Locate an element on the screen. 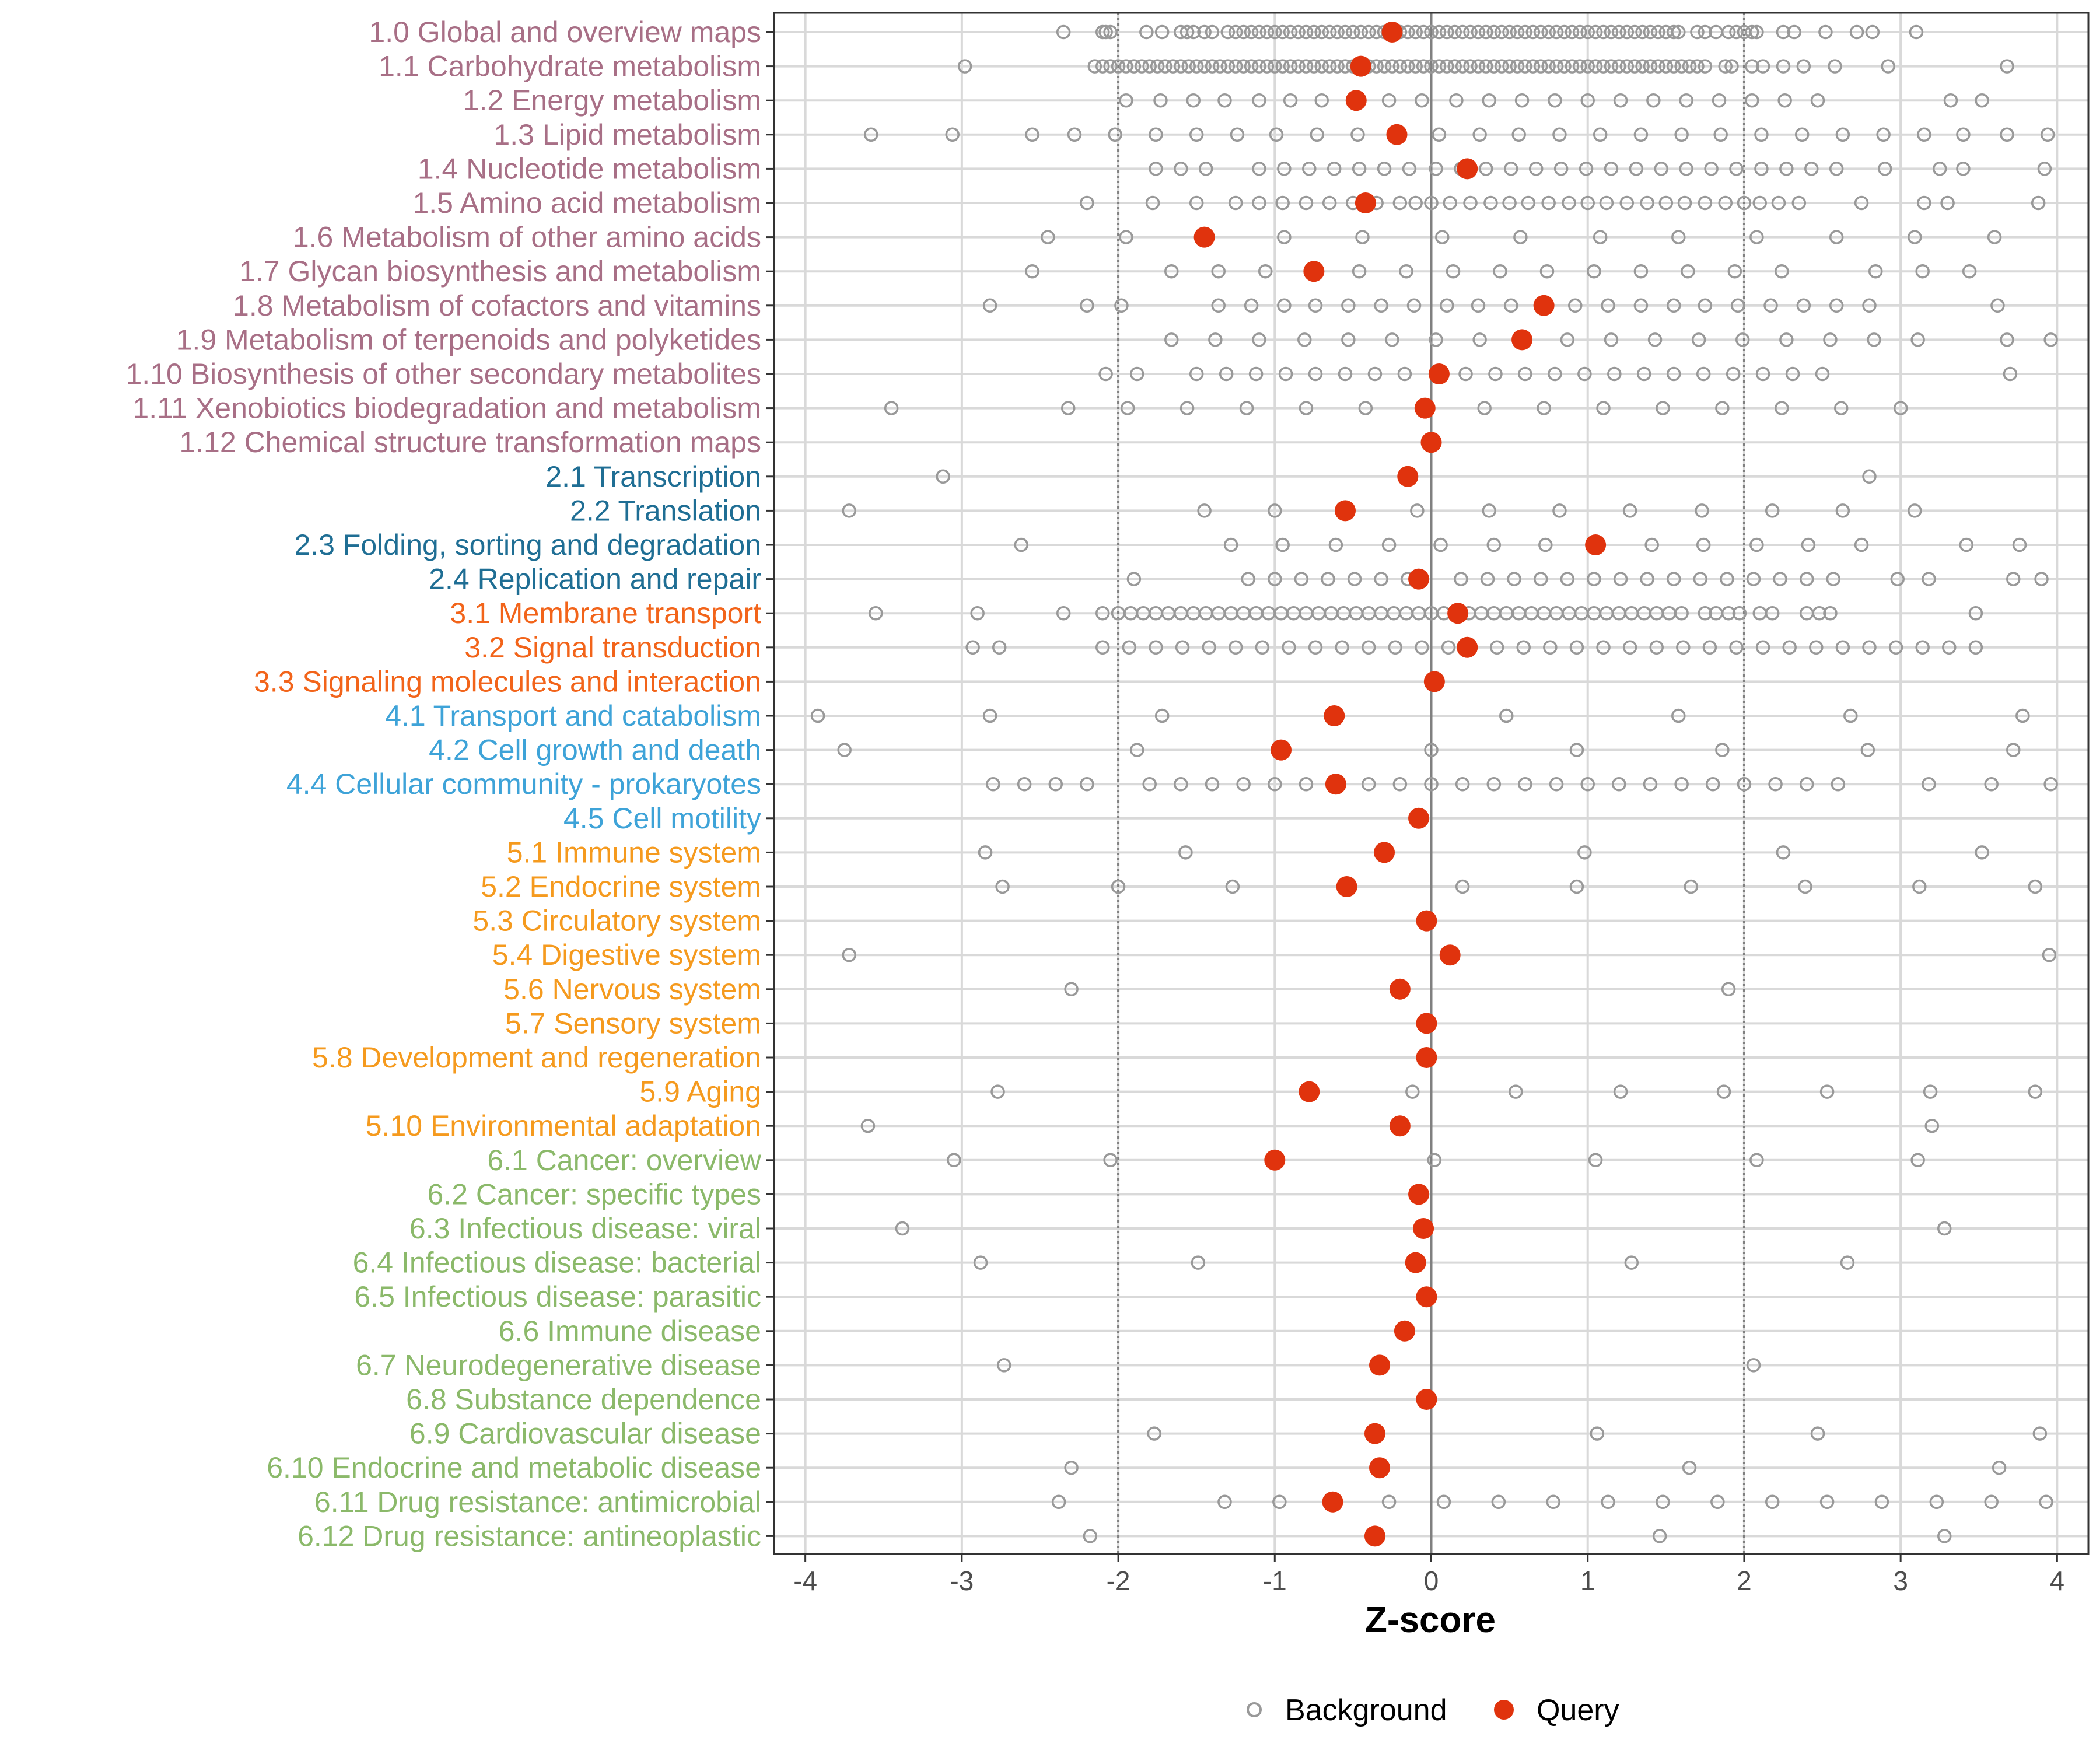 The width and height of the screenshot is (2100, 1750). x-tick-label: 0 is located at coordinates (1431, 1581).